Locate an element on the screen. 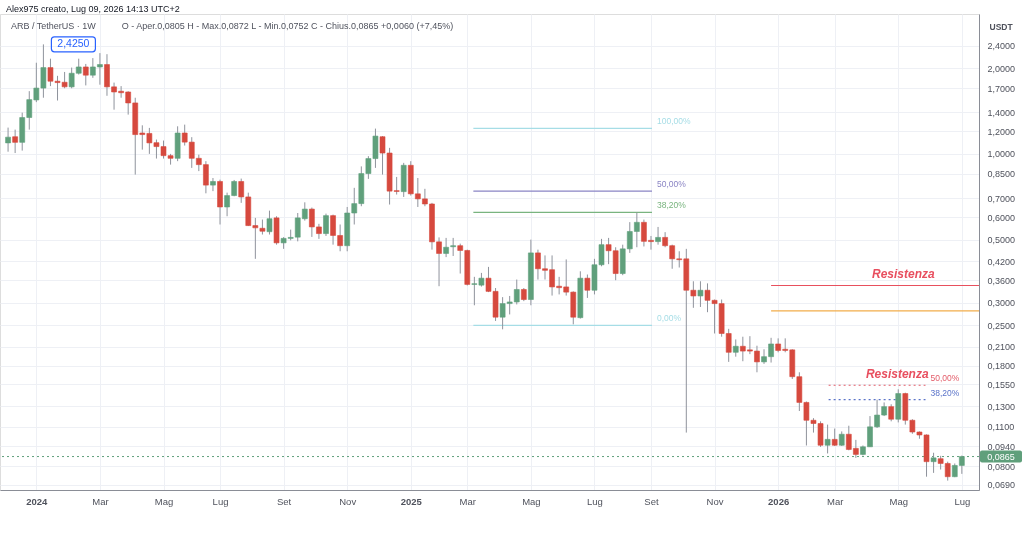  y-tick-label: 0,4200 is located at coordinates (1001, 261).